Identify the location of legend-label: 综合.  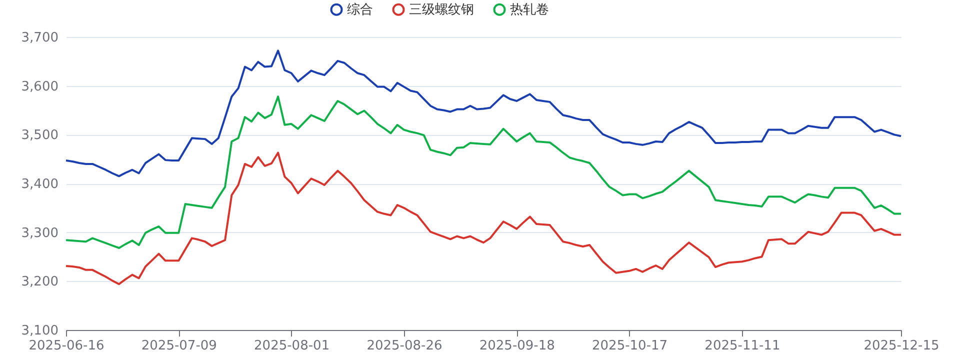
(360, 10).